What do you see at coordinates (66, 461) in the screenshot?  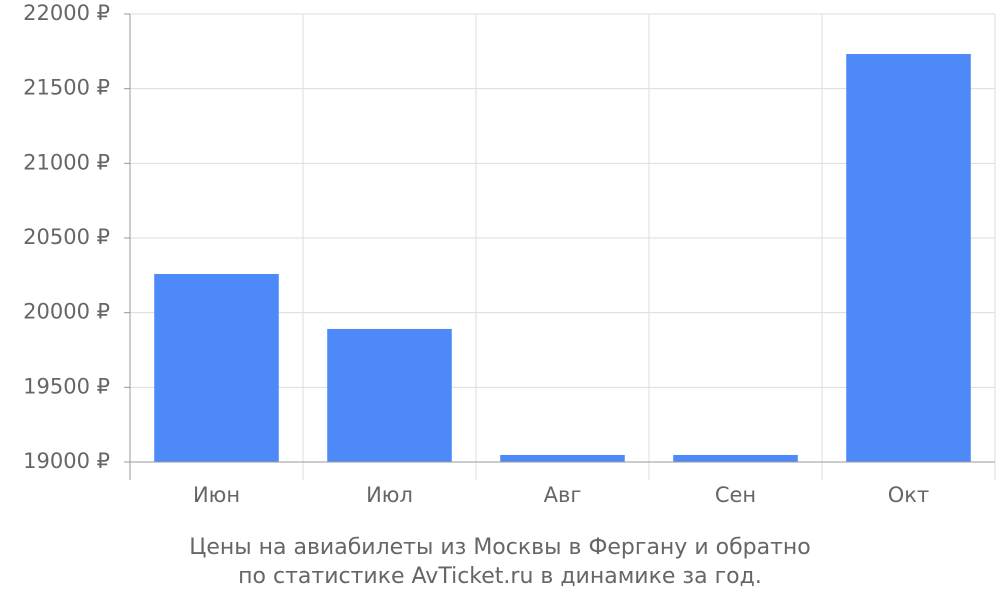 I see `y-tick-label: 19000 ₽` at bounding box center [66, 461].